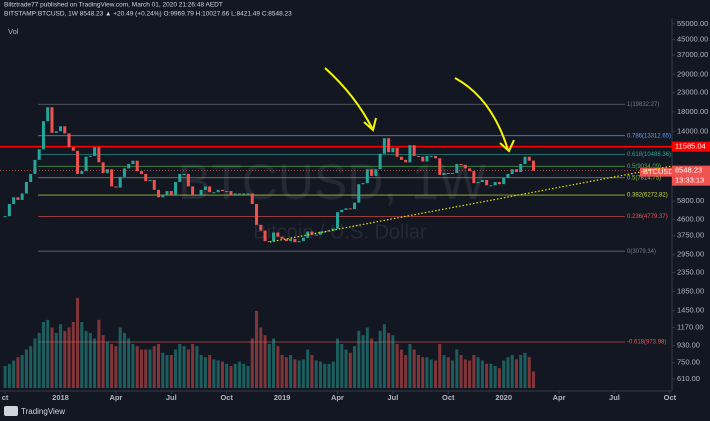 The image size is (710, 421). Describe the element at coordinates (503, 397) in the screenshot. I see `x-tick-label: 2020` at that location.